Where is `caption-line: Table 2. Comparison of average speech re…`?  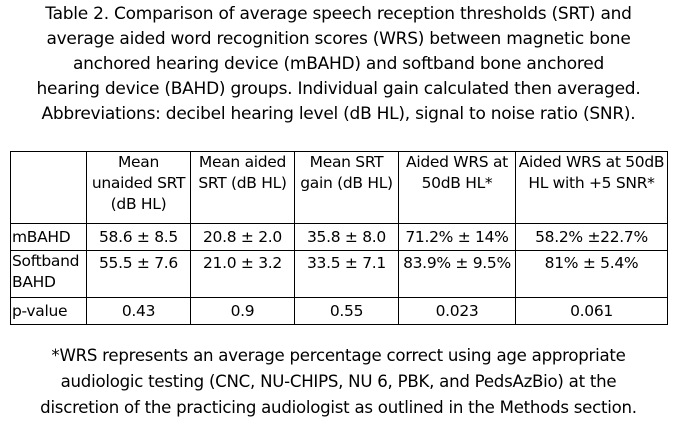 caption-line: Table 2. Comparison of average speech re… is located at coordinates (338, 14).